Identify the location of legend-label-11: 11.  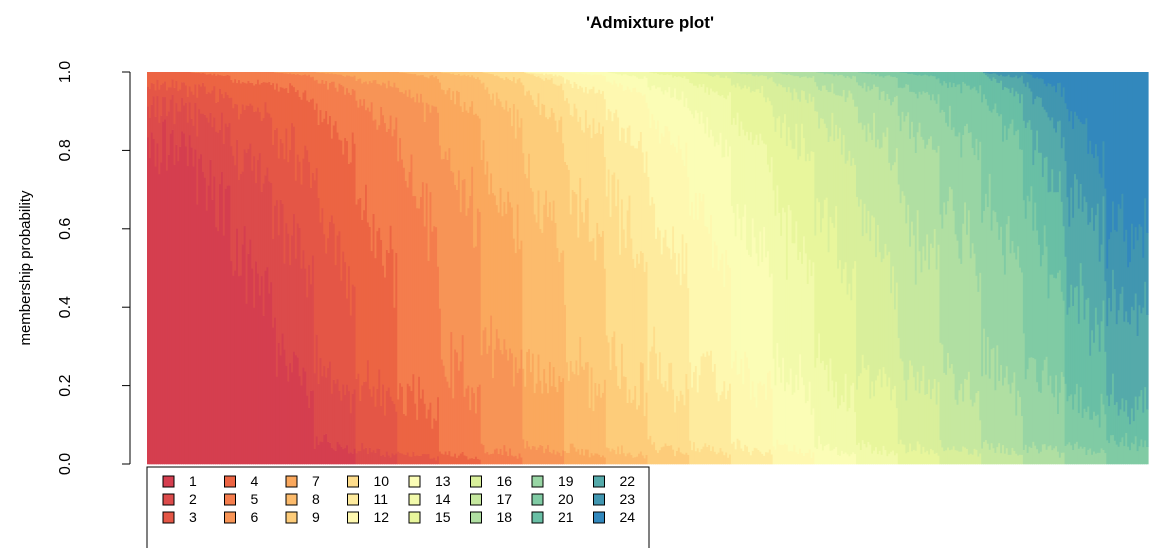
(381, 499).